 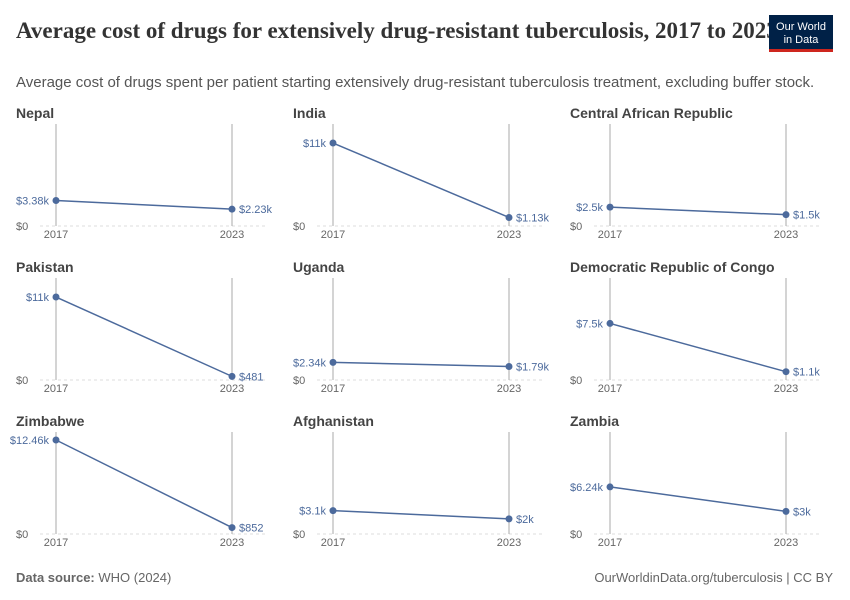 What do you see at coordinates (319, 267) in the screenshot?
I see `panel-title: Uganda` at bounding box center [319, 267].